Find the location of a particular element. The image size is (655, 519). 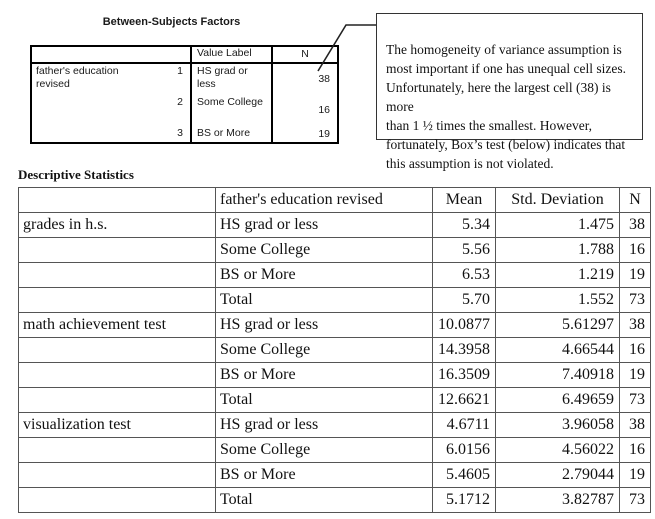

mean-cell: 12.6621 is located at coordinates (464, 400).